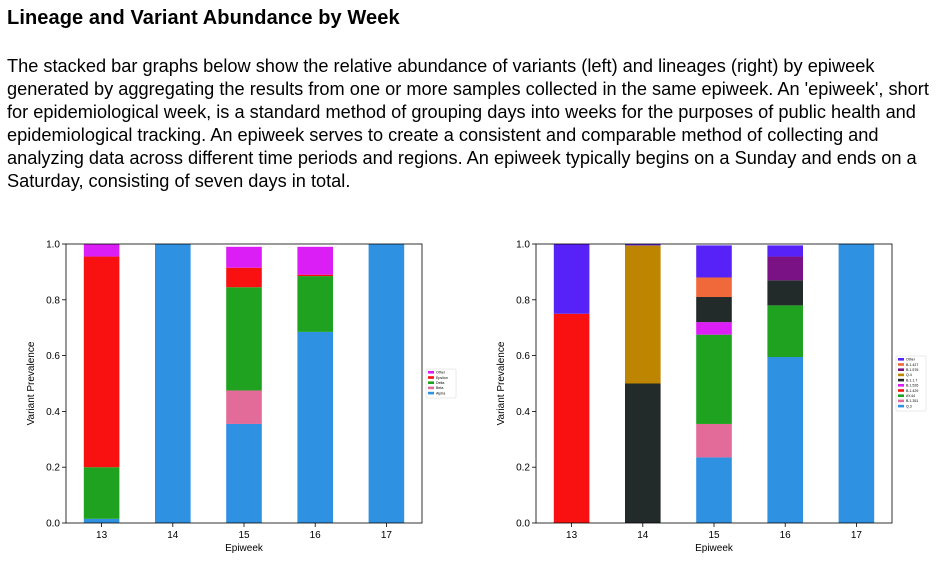  Describe the element at coordinates (912, 370) in the screenshot. I see `legend-label: B.1.576` at that location.